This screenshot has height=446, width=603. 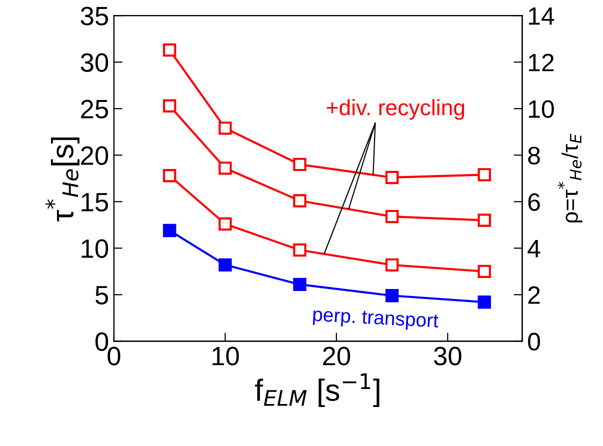 I want to click on y-tick-label: 15, so click(x=95, y=202).